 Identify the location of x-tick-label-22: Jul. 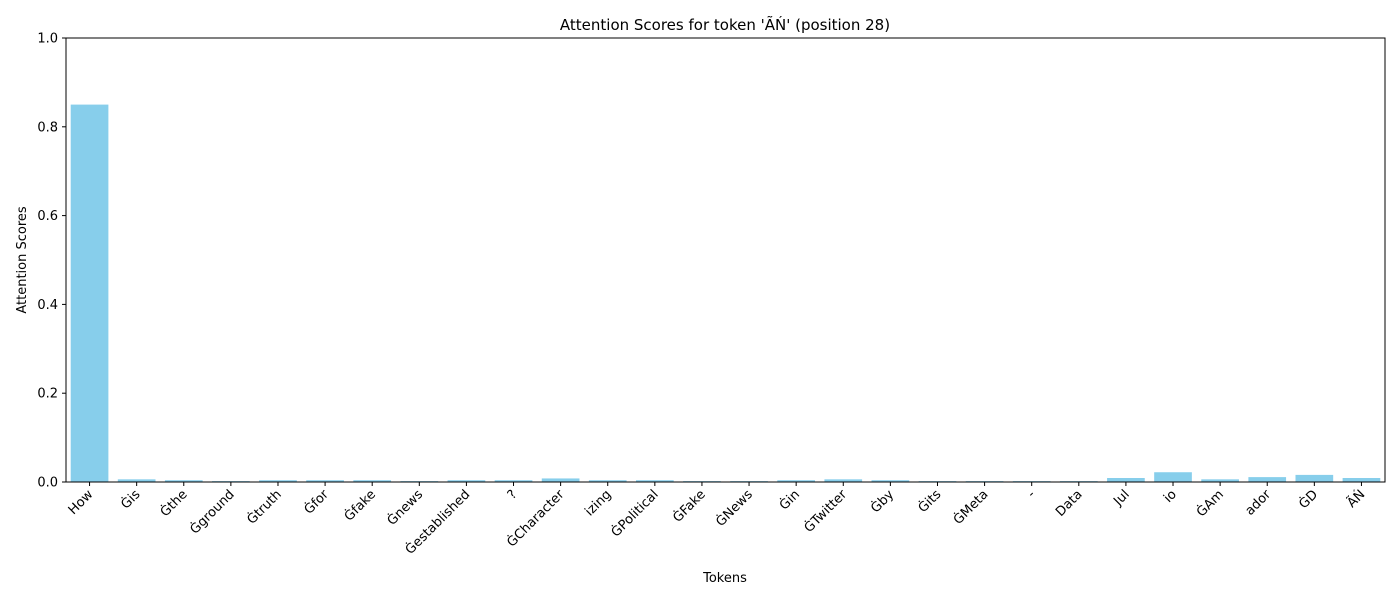
(1121, 498).